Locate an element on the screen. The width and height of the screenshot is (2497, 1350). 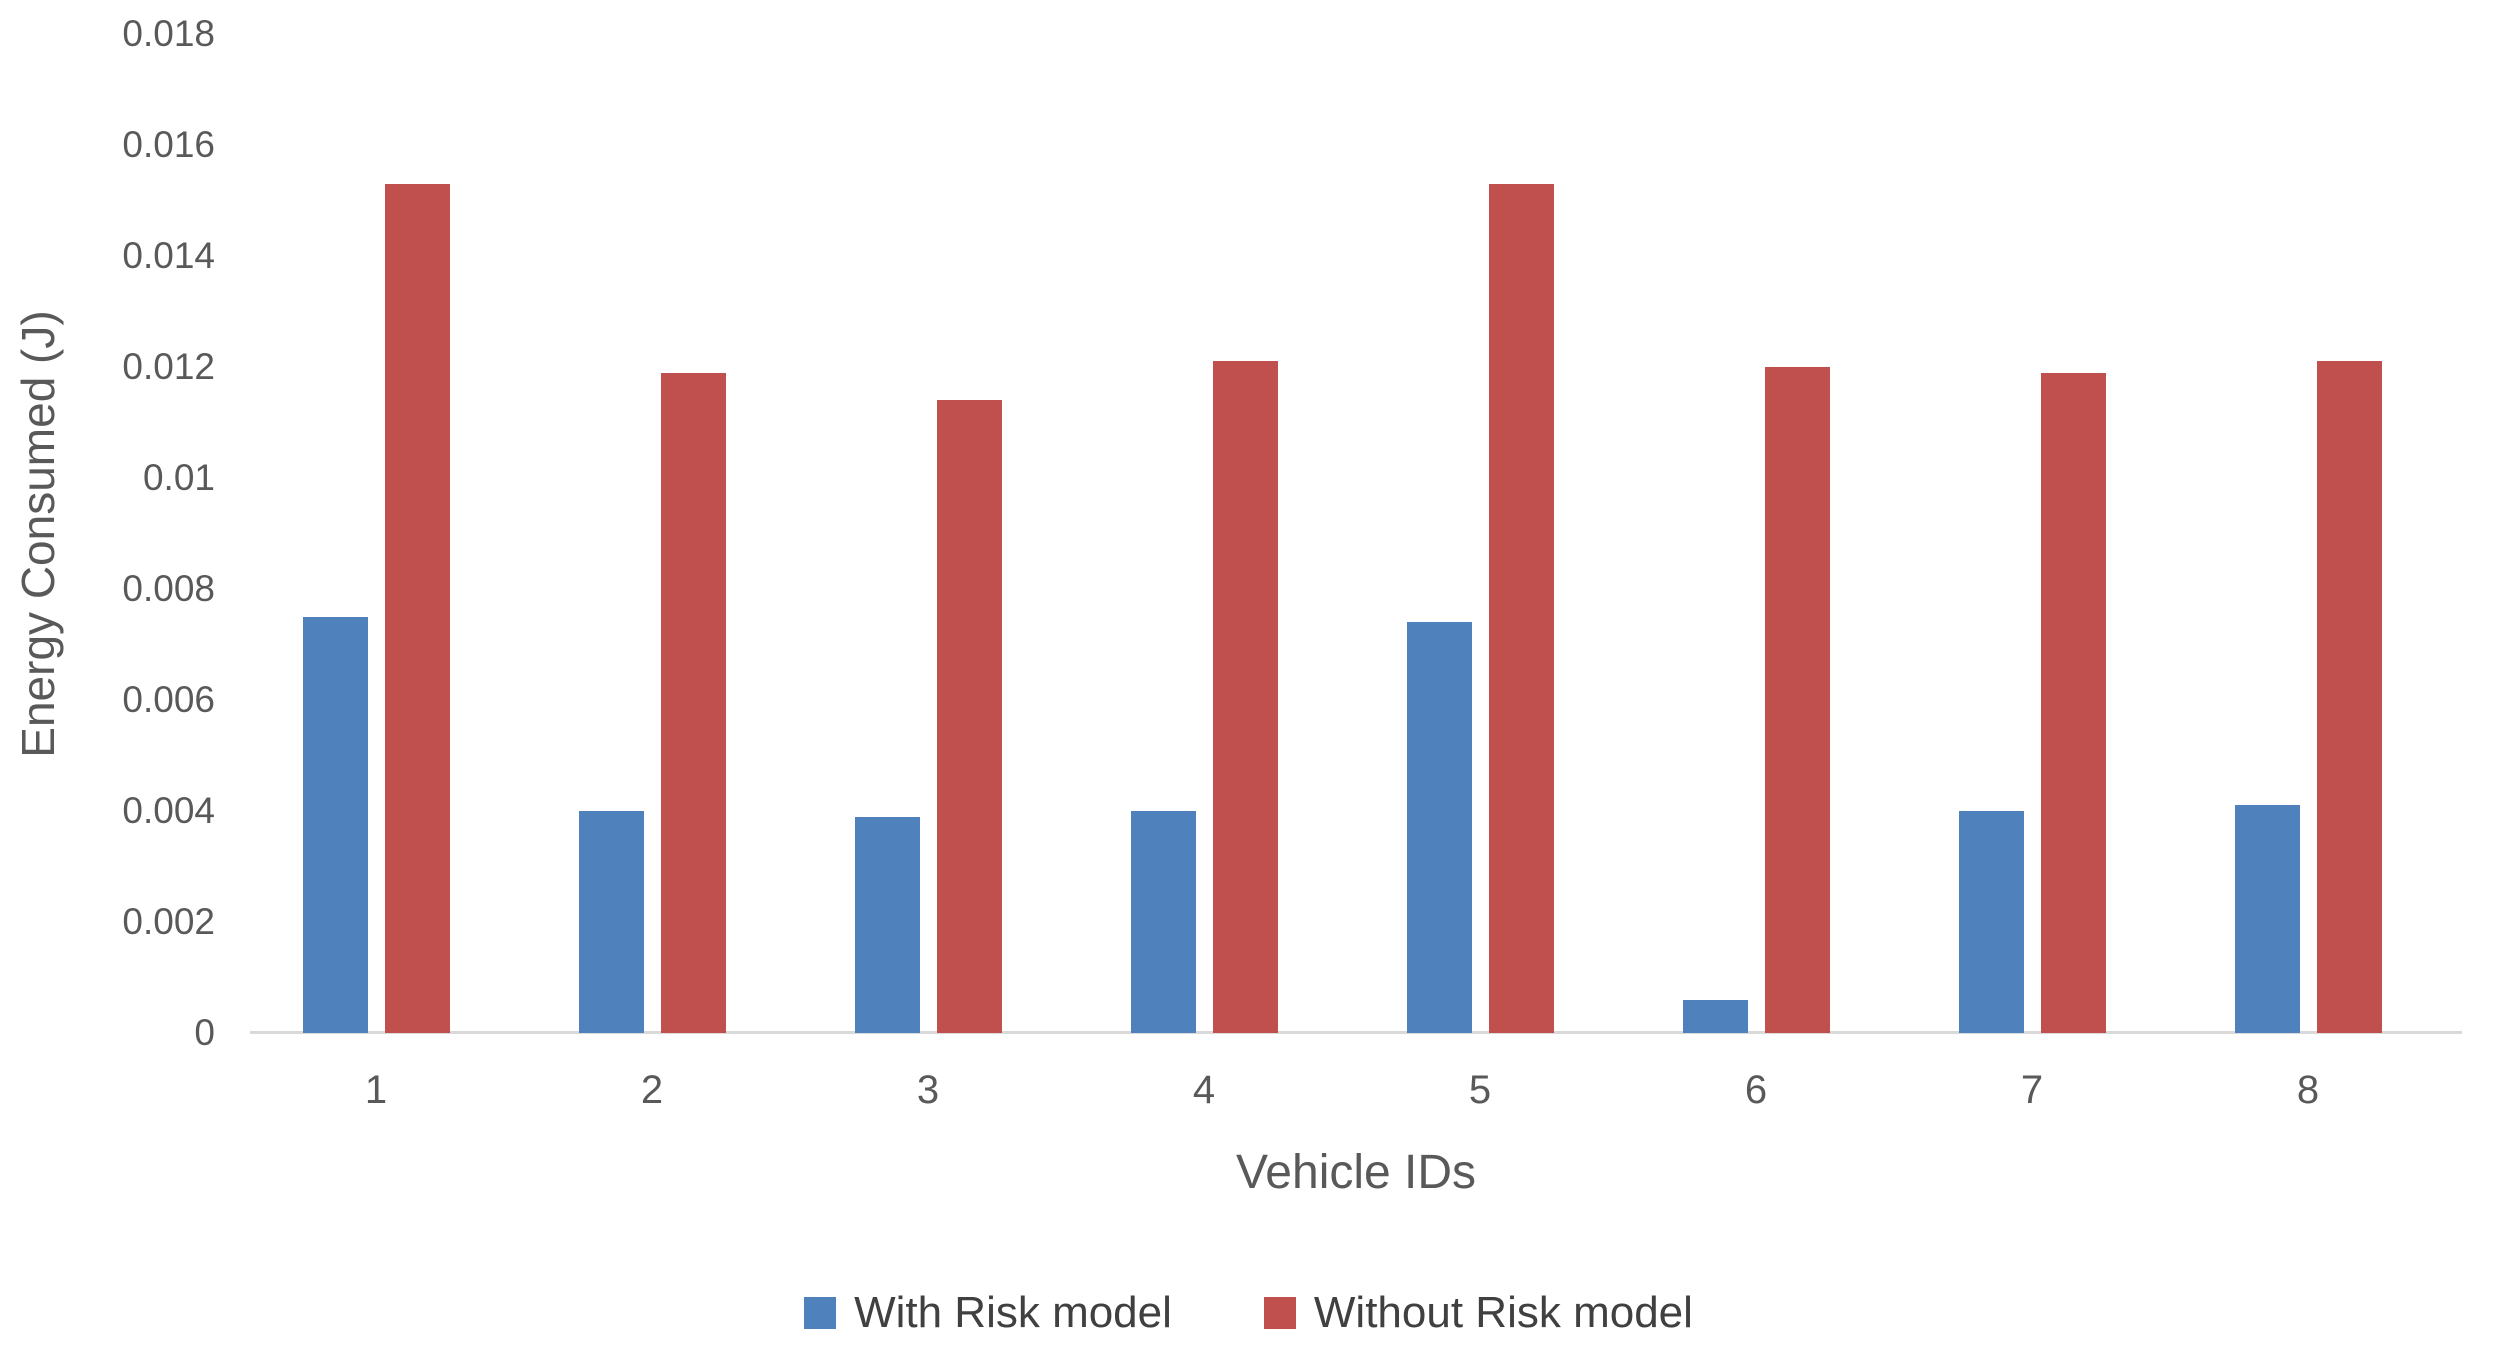
y-tick-label: 0.012 is located at coordinates (168, 366).